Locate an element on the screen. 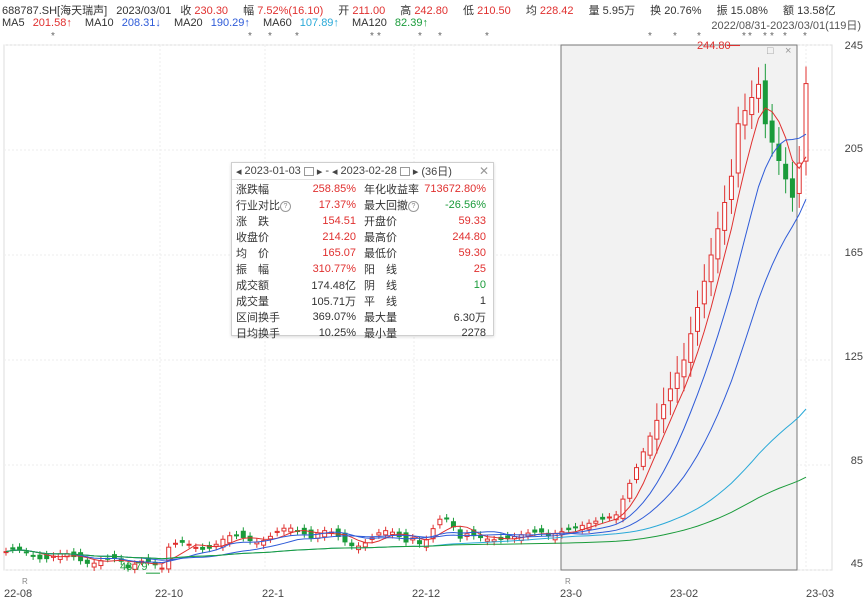 The height and width of the screenshot is (602, 865). stats-cell: 17.37% is located at coordinates (337, 205).